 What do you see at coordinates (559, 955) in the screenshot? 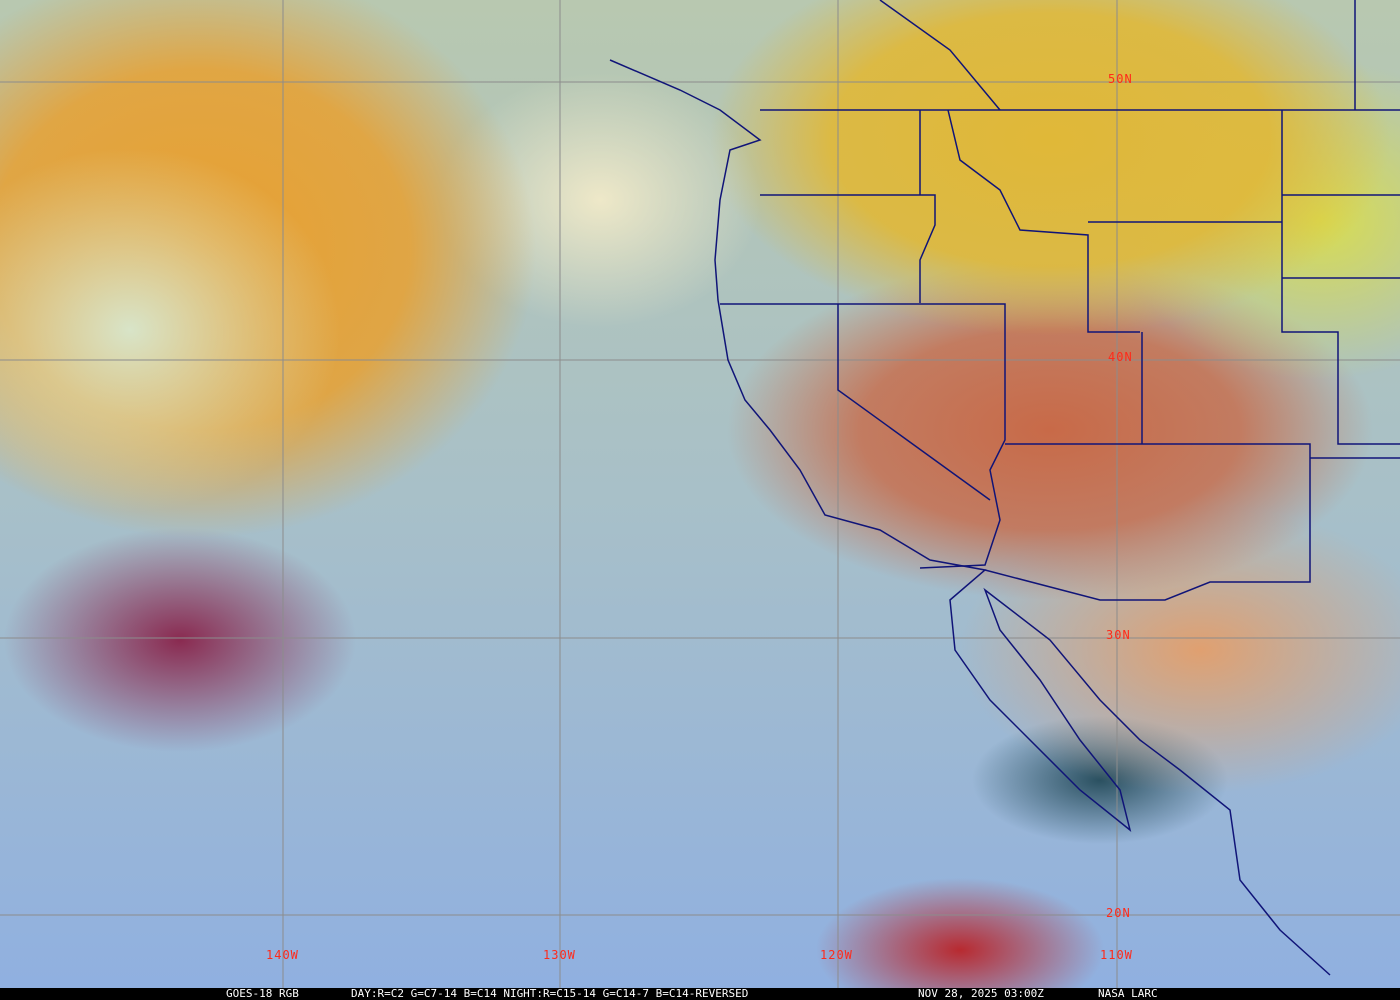
I see `lon-label-130w: 130W` at bounding box center [559, 955].